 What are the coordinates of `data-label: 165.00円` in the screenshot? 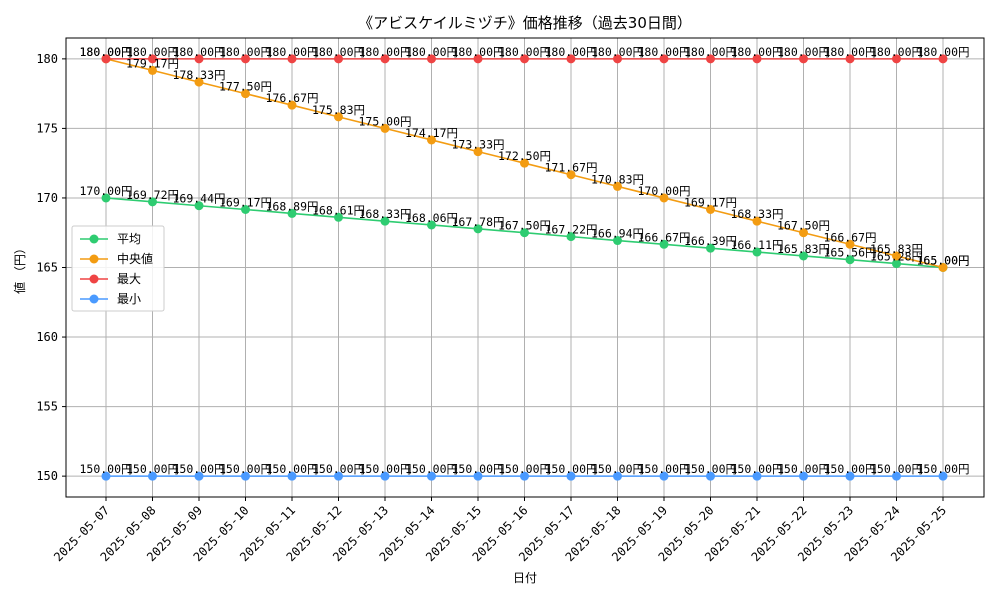 It's located at (942, 261).